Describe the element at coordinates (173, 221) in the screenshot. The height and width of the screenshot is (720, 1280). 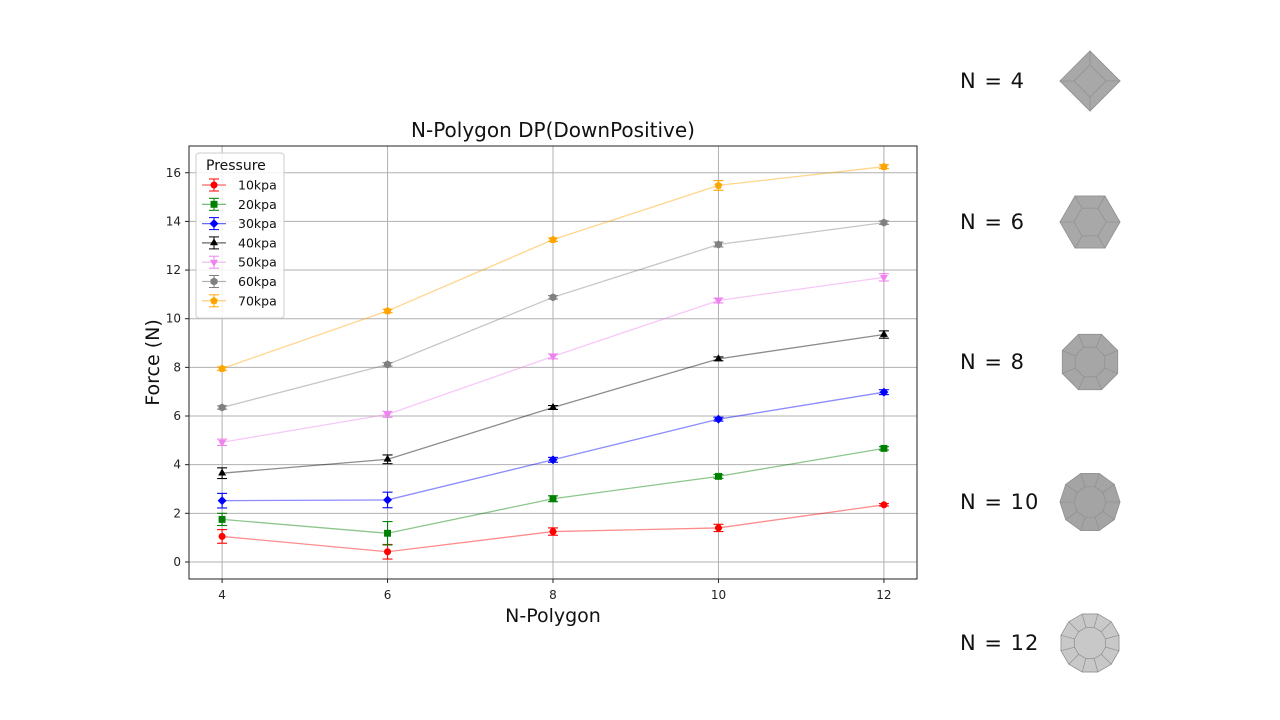
I see `y-tick-label: 14` at that location.